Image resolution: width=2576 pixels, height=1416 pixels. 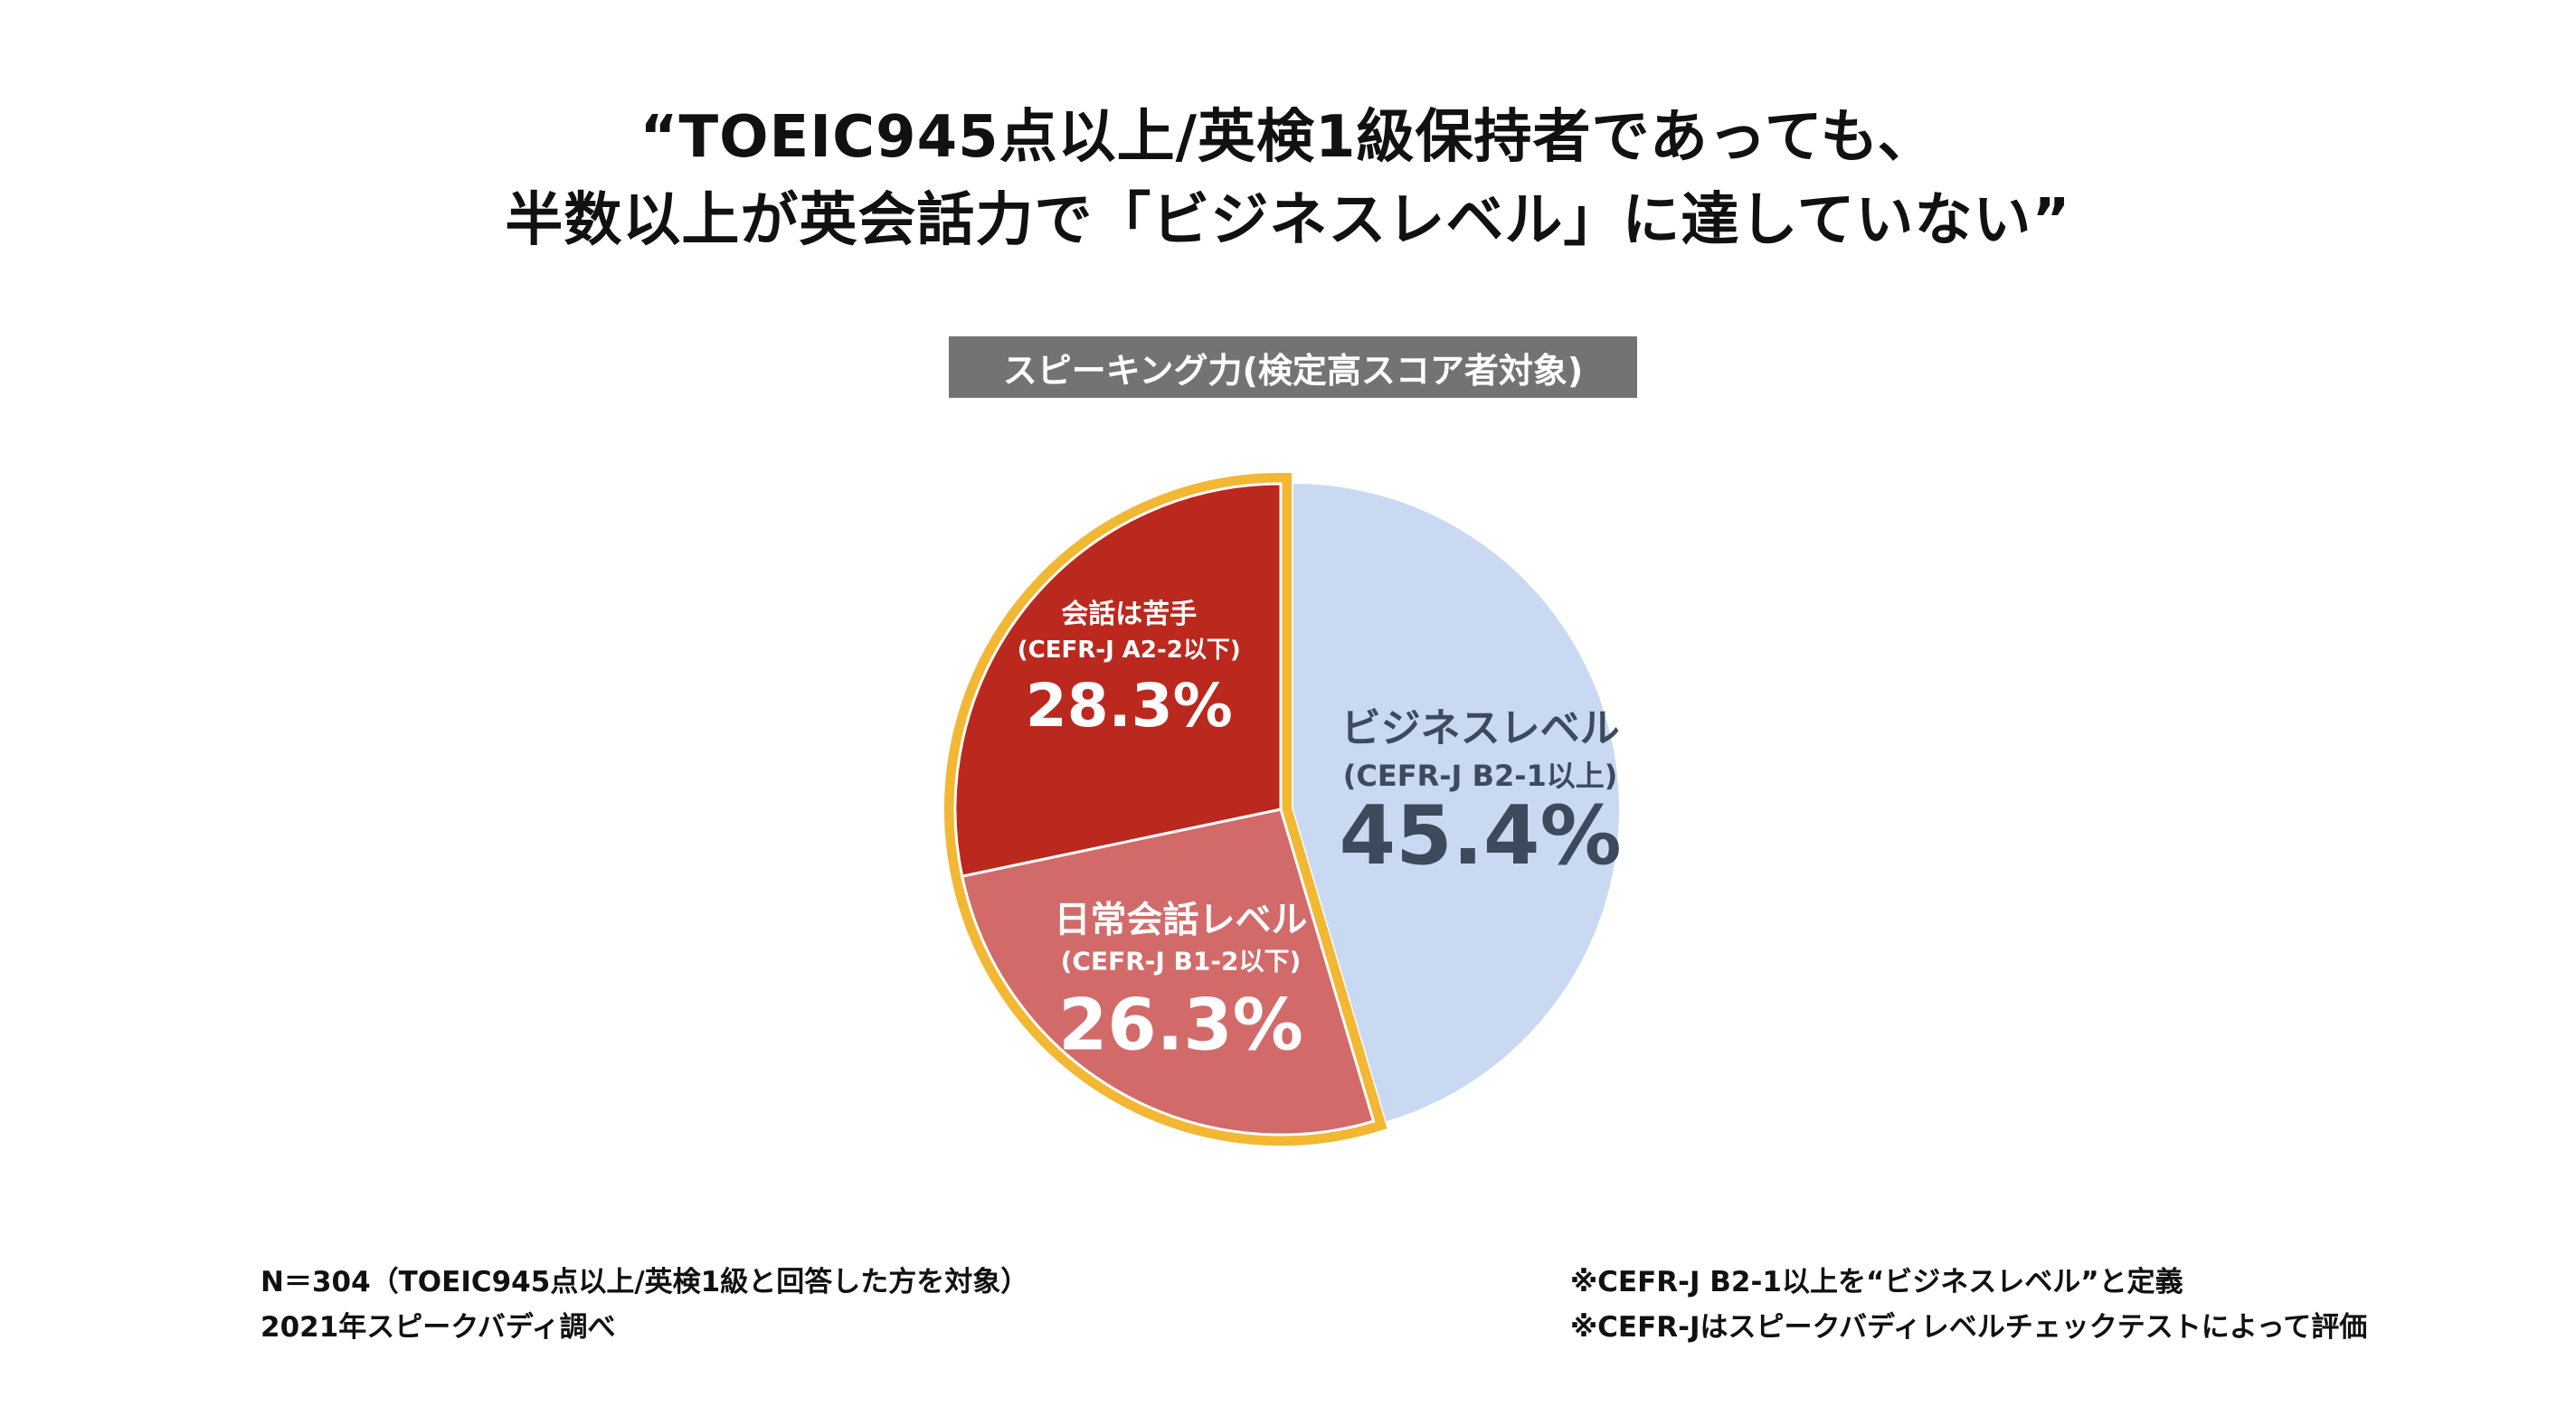 I want to click on slice-value-label-2: 28.3%, so click(x=1130, y=706).